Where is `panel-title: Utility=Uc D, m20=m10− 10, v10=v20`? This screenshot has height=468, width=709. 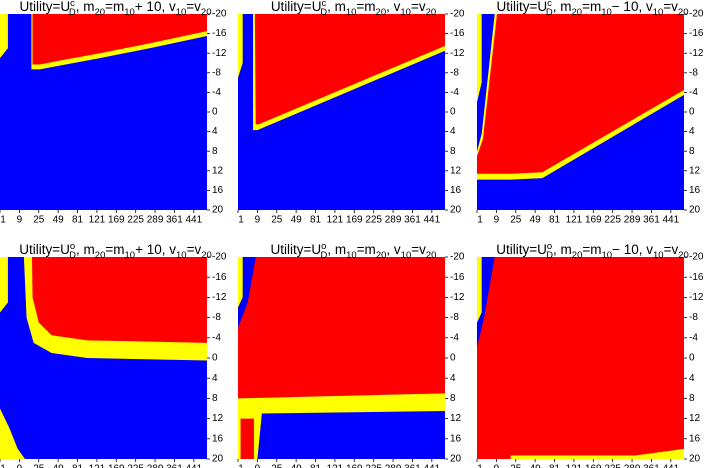 panel-title: Utility=Uc D, m20=m10− 10, v10=v20 is located at coordinates (592, 9).